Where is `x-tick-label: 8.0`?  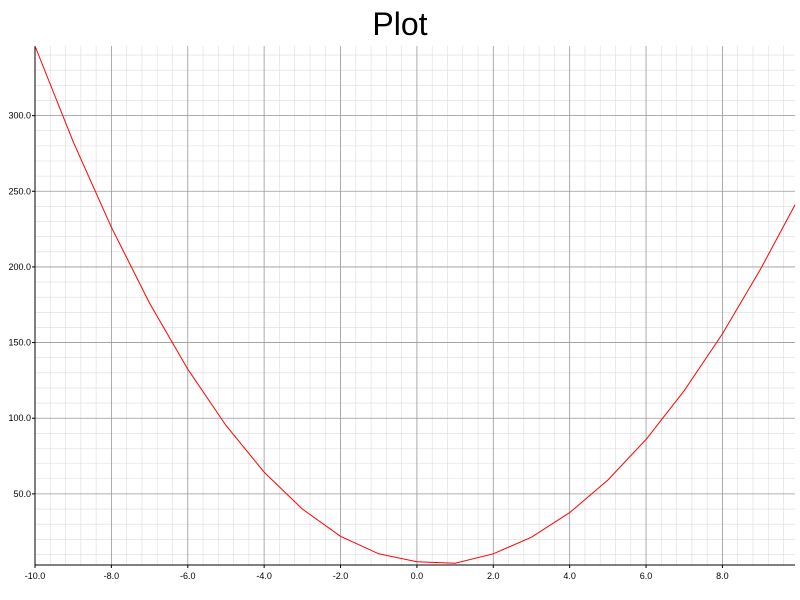
x-tick-label: 8.0 is located at coordinates (722, 576).